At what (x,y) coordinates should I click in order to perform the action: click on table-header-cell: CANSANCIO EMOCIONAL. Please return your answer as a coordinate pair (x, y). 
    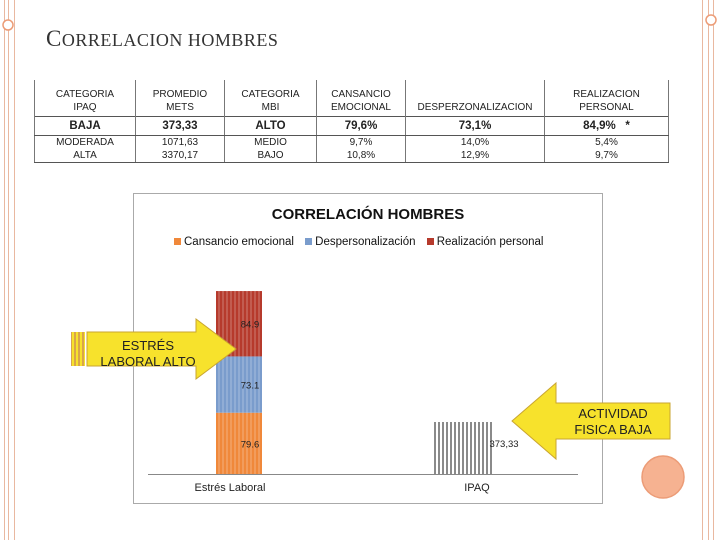
    Looking at the image, I should click on (361, 98).